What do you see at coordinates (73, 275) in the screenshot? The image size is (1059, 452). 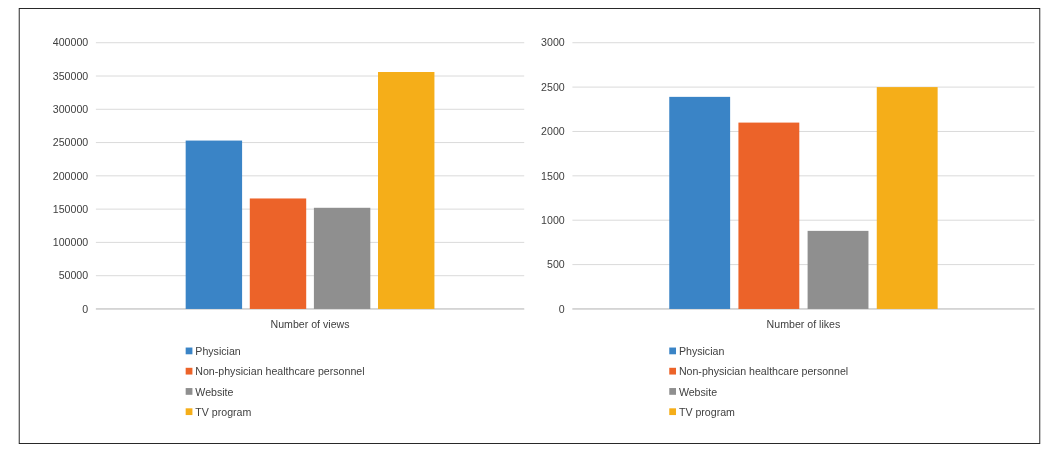 I see `y-tick-label: 50000` at bounding box center [73, 275].